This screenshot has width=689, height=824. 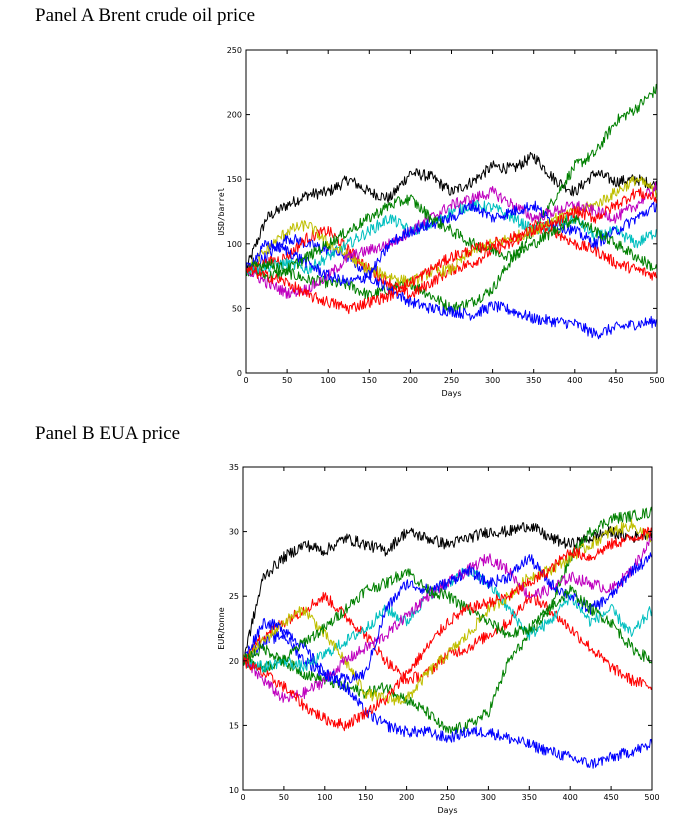 What do you see at coordinates (108, 433) in the screenshot?
I see `panel-b-title: Panel B EUA price` at bounding box center [108, 433].